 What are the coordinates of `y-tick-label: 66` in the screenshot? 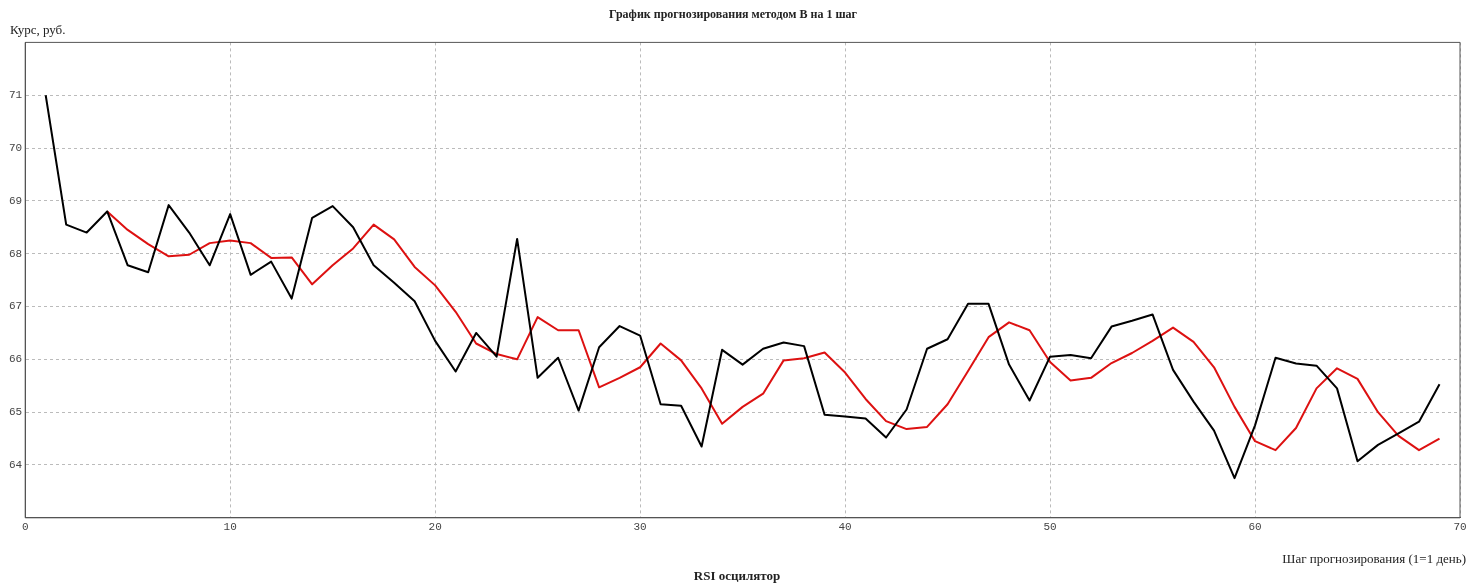 It's located at (16, 359).